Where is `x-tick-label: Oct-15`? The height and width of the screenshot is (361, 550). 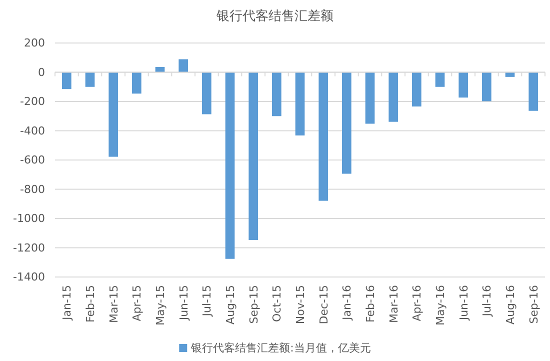
x-tick-label: Oct-15 is located at coordinates (277, 303).